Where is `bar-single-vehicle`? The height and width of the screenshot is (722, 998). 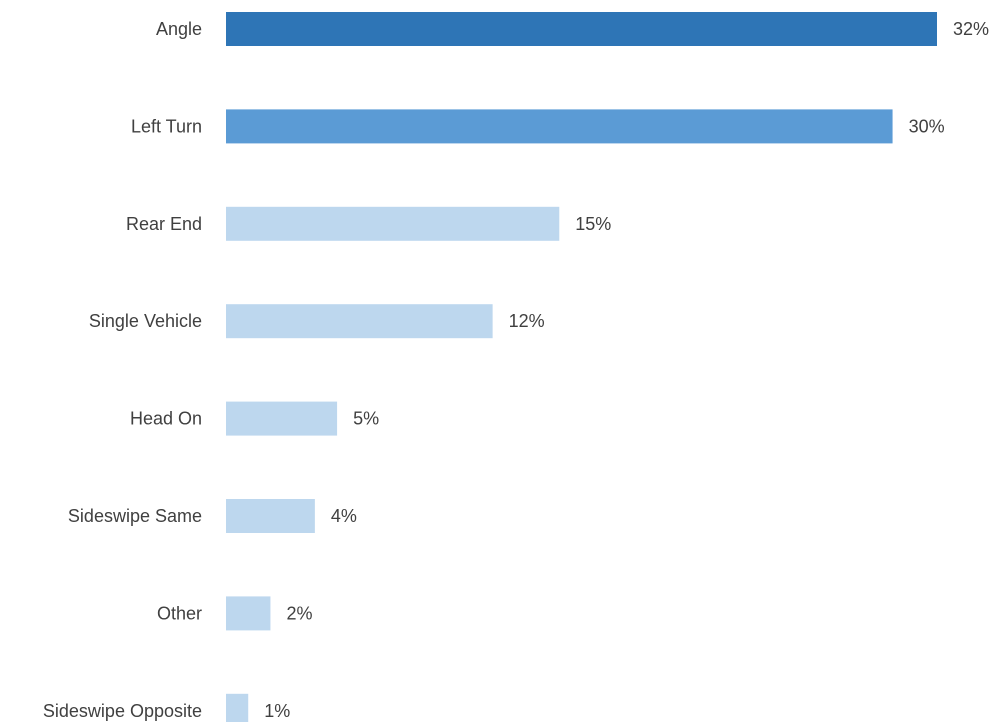 bar-single-vehicle is located at coordinates (359, 321).